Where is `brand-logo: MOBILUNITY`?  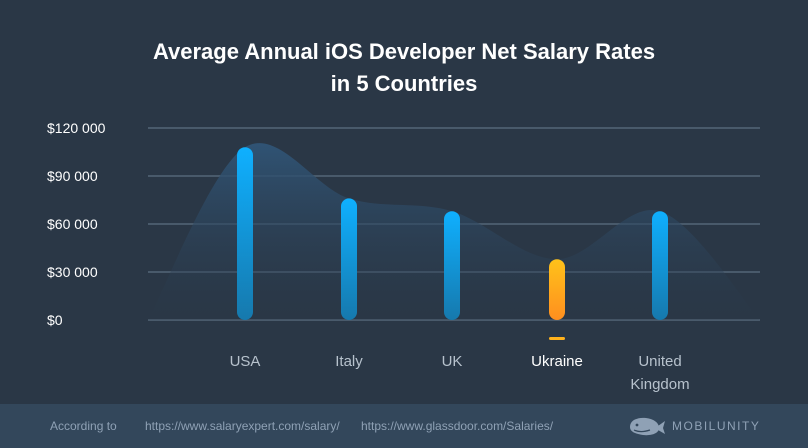
brand-logo: MOBILUNITY is located at coordinates (694, 426).